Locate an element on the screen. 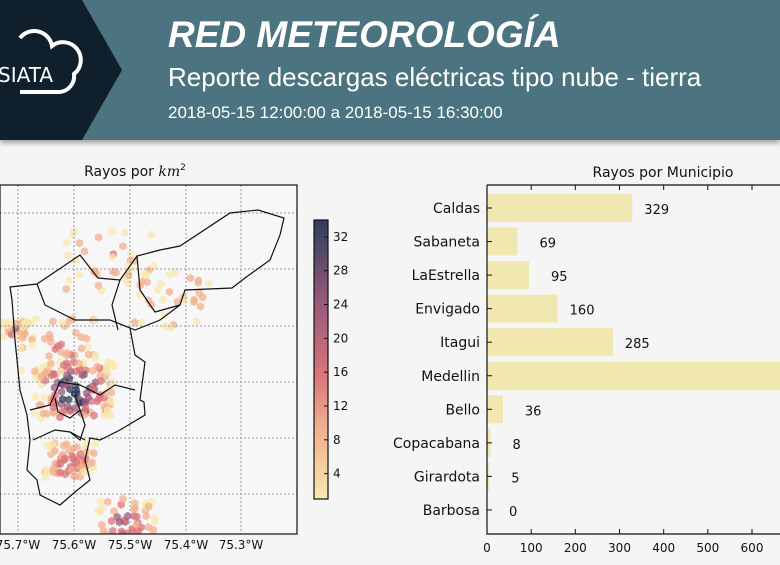  category-label: Barbosa is located at coordinates (451, 511).